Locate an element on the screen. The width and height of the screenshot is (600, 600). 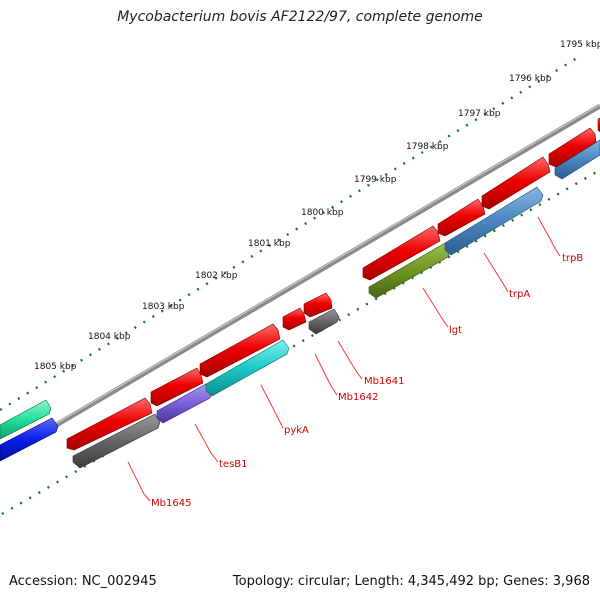
kbp-label-1803: 1803 kbp is located at coordinates (163, 307).